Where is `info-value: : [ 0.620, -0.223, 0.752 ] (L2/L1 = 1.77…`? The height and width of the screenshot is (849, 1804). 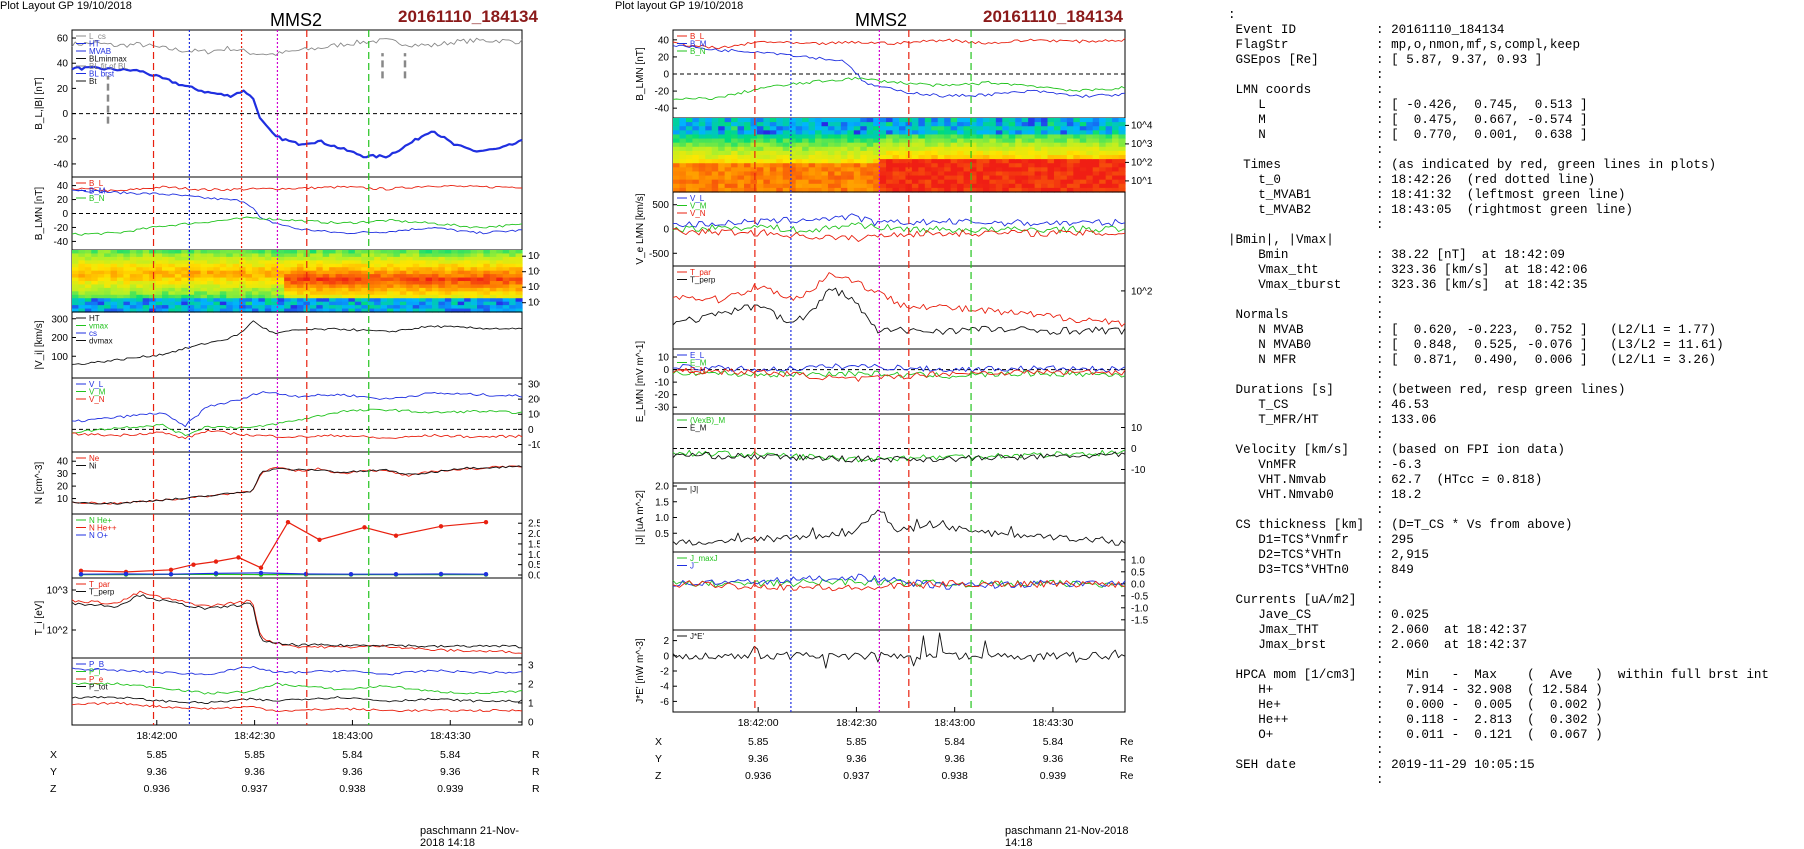 info-value: : [ 0.620, -0.223, 0.752 ] (L2/L1 = 1.77… is located at coordinates (1590, 330).